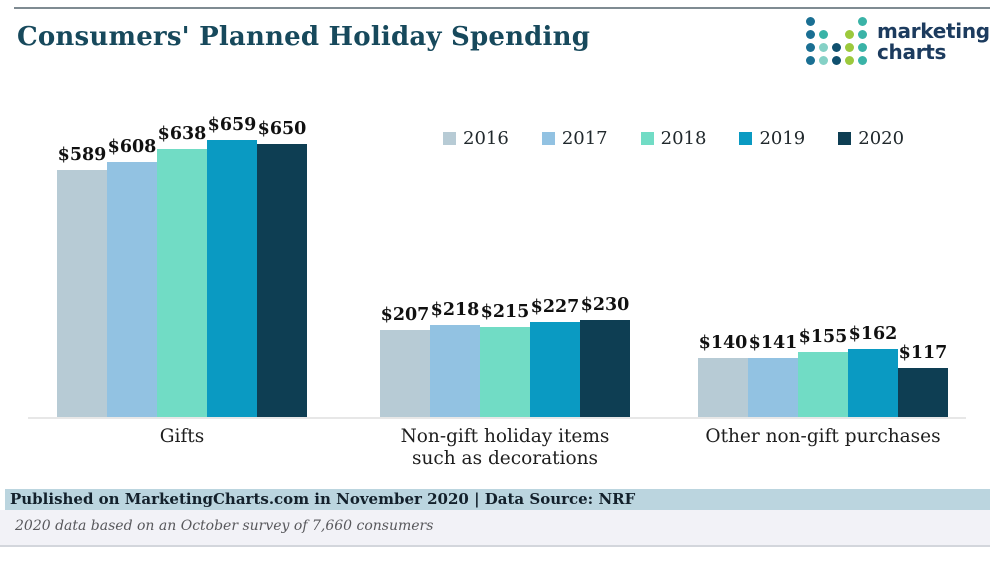  What do you see at coordinates (933, 31) in the screenshot?
I see `logo-line1: marketing` at bounding box center [933, 31].